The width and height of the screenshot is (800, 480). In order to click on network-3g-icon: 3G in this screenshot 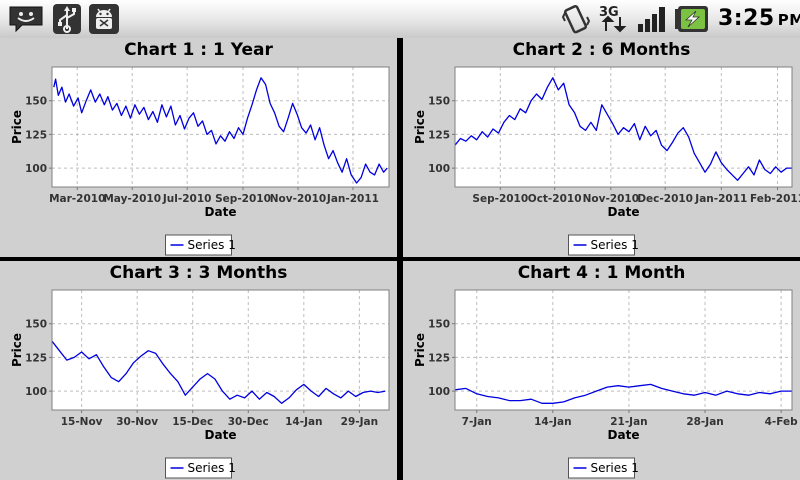, I will do `click(615, 19)`.